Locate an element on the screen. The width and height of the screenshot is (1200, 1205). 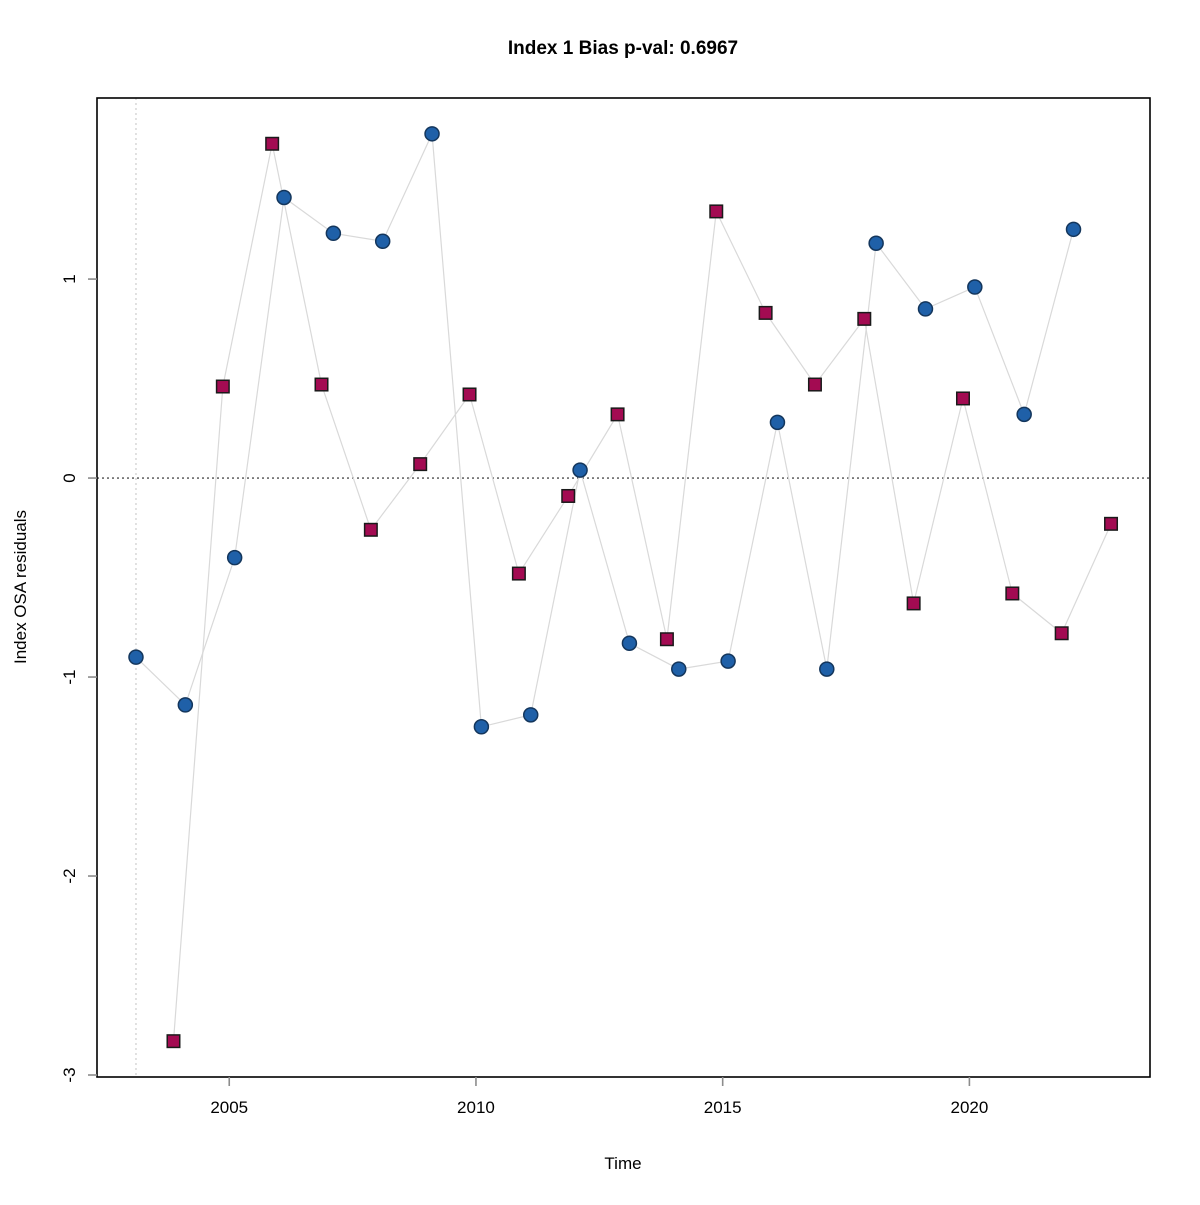
y-tick-label: -3 is located at coordinates (69, 1074).